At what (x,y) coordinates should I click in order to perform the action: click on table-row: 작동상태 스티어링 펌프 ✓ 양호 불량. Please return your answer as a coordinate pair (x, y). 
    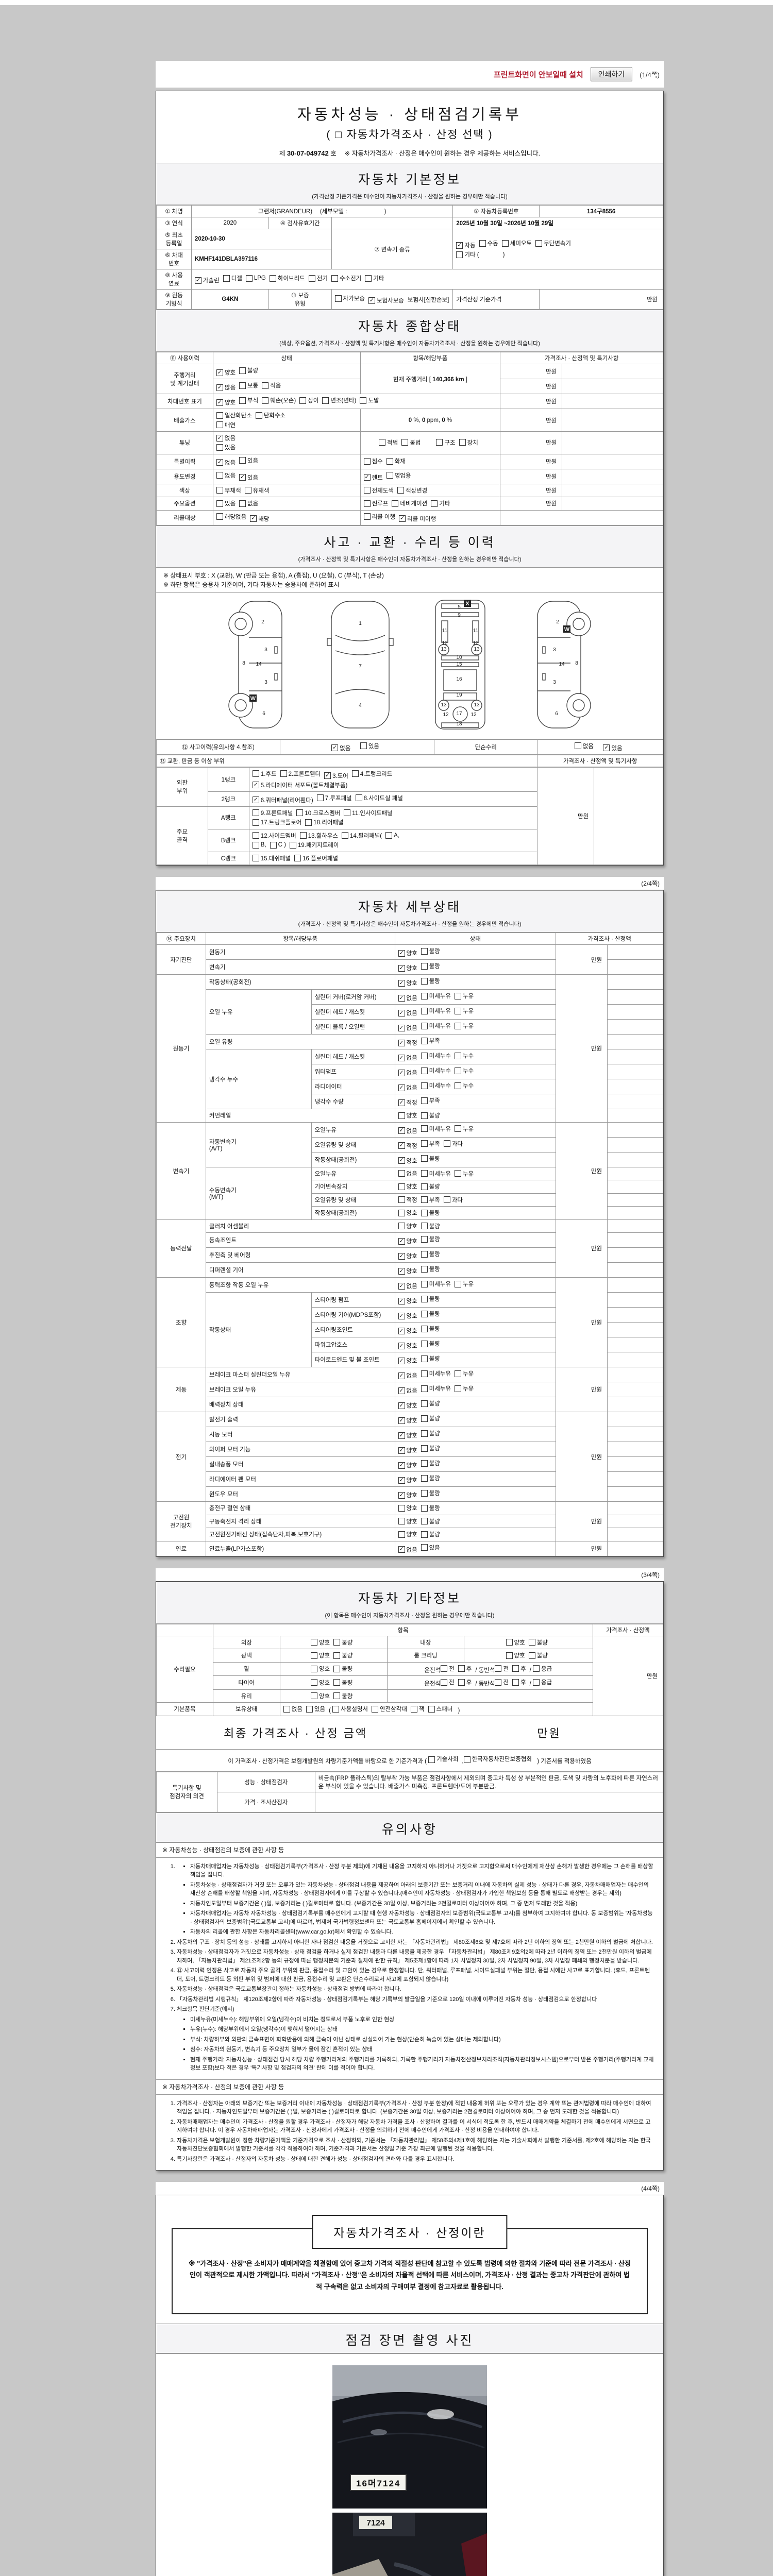
    Looking at the image, I should click on (410, 1329).